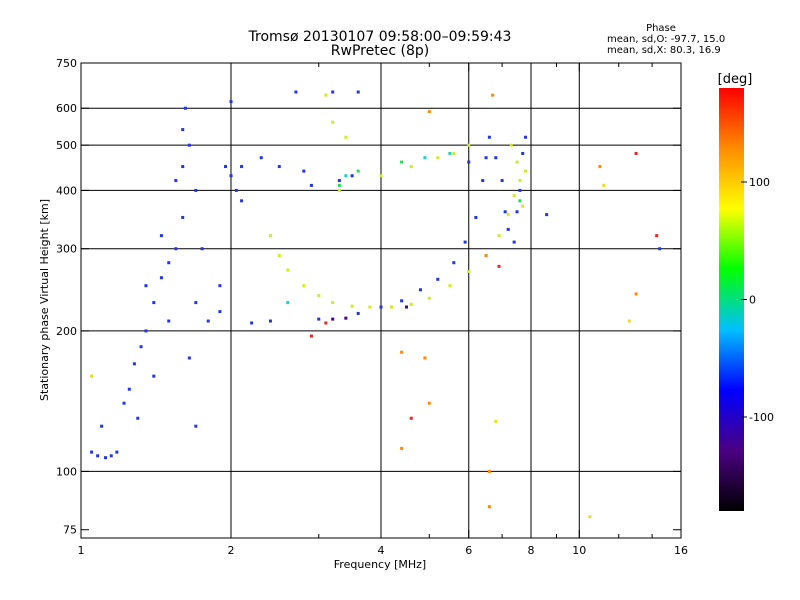 The width and height of the screenshot is (800, 600). What do you see at coordinates (66, 145) in the screenshot?
I see `y-tick-label: 500` at bounding box center [66, 145].